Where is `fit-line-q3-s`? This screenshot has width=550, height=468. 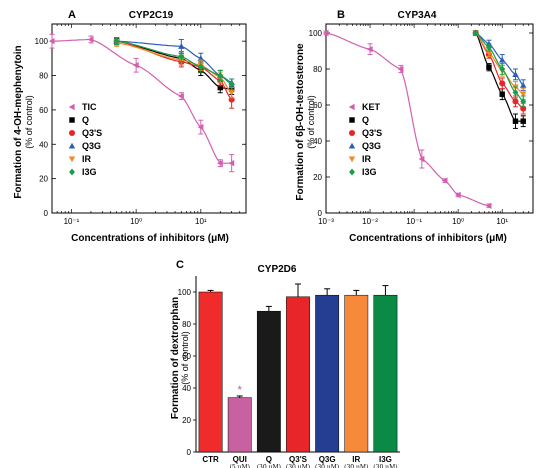 fit-line-q3-s is located at coordinates (174, 70).